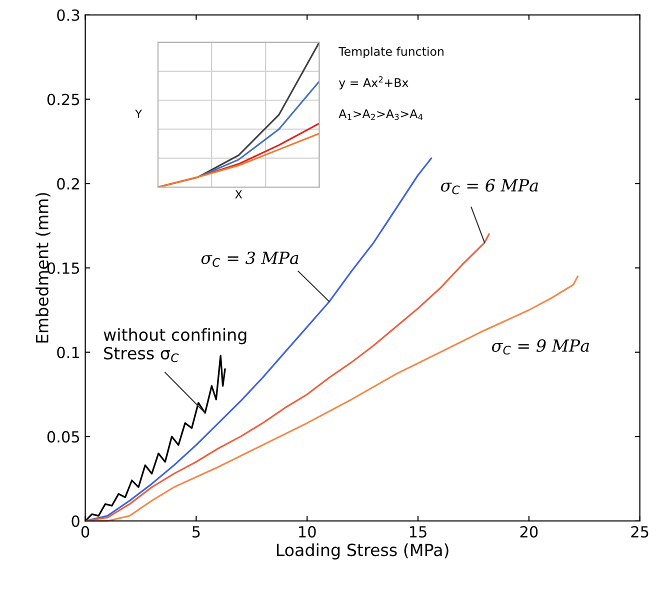 The image size is (661, 596). What do you see at coordinates (380, 114) in the screenshot?
I see `annotation: A$_{1}$>A$_{2}$>A$_{3}$>A$_{4}$` at bounding box center [380, 114].